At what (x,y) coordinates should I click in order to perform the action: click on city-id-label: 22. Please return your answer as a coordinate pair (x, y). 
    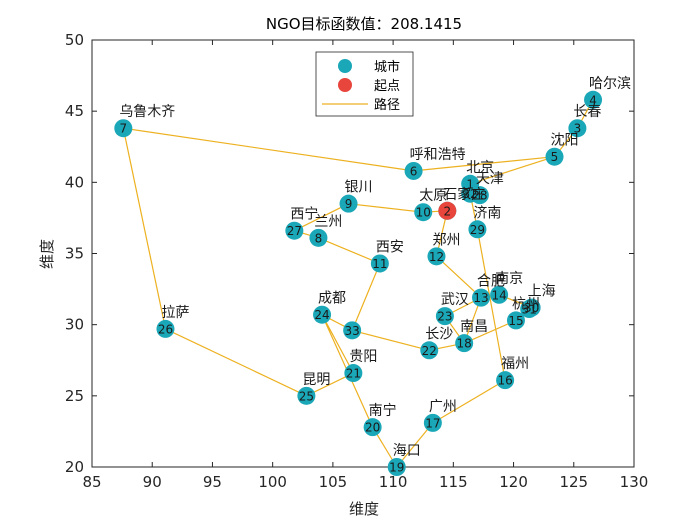
    Looking at the image, I should click on (429, 351).